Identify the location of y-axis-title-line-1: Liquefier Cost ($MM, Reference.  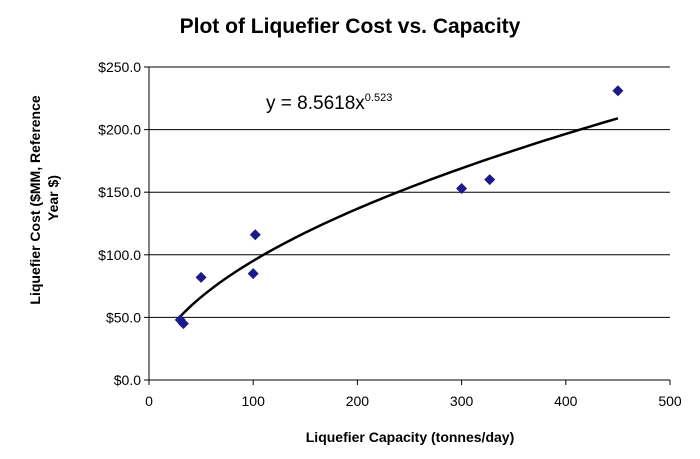
(35, 199).